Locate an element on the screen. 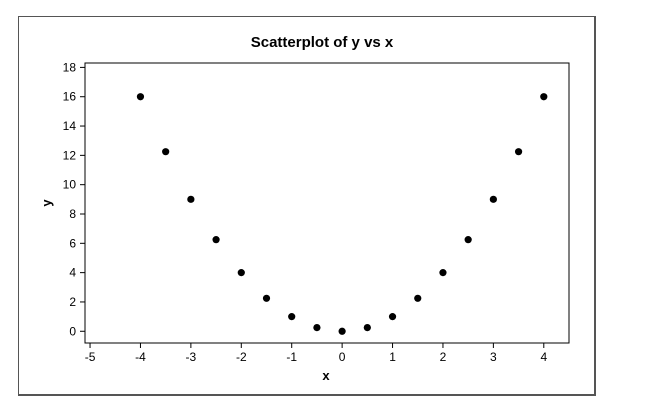  x-tick-label: 2 is located at coordinates (443, 357).